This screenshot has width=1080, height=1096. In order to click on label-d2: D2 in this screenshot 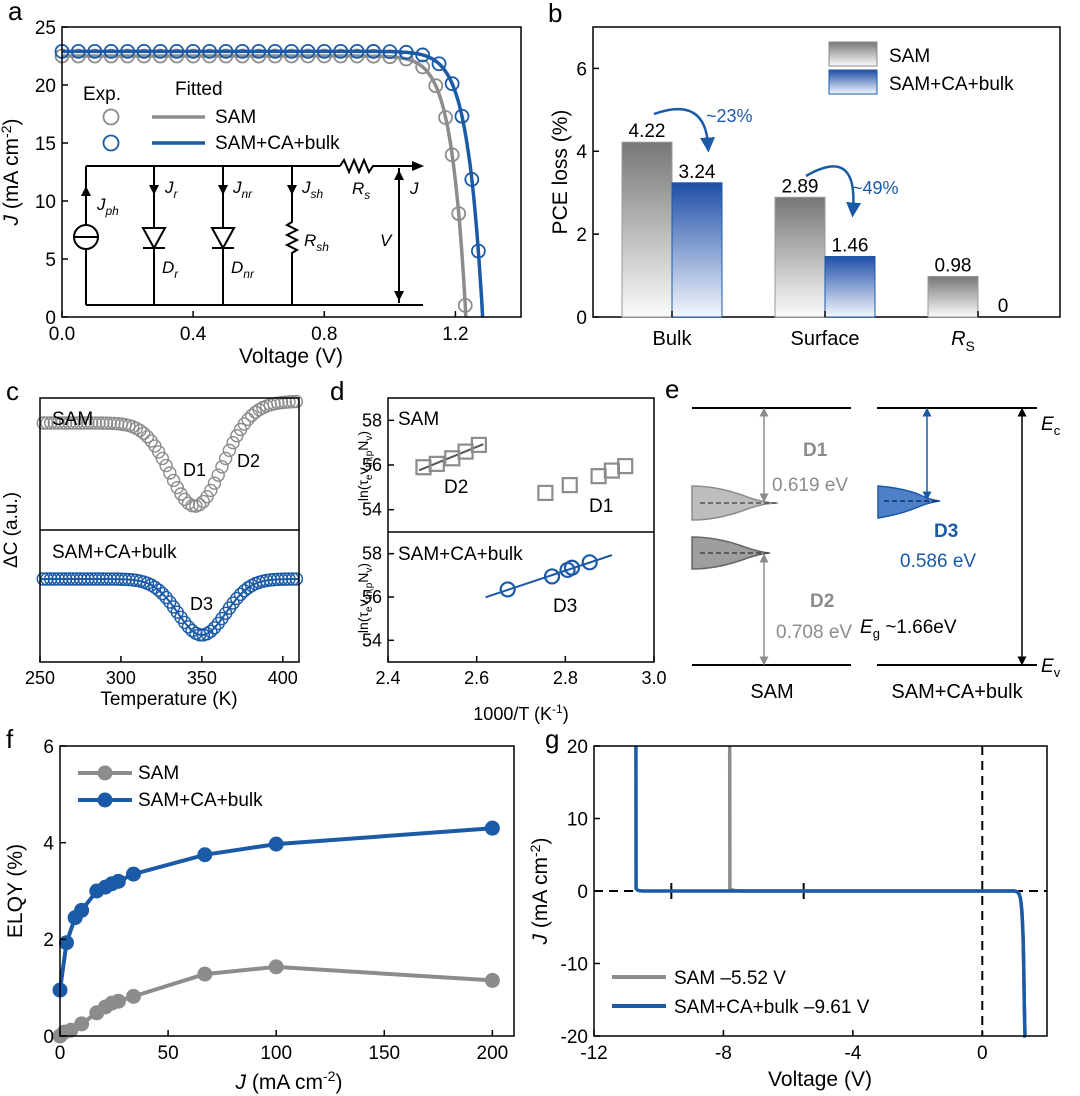, I will do `click(822, 601)`.